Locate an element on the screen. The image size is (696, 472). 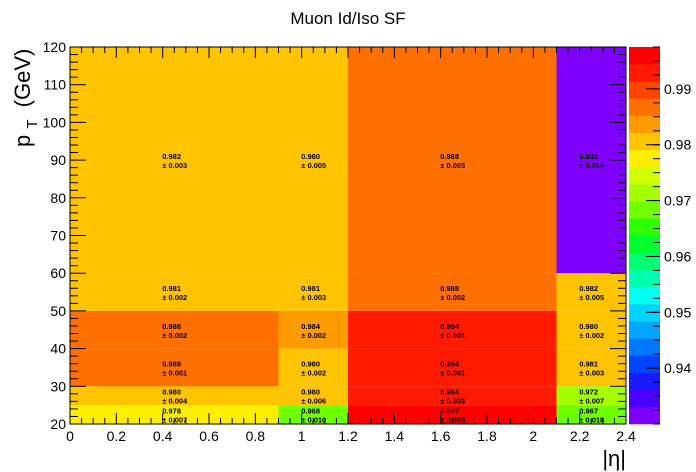
colorbar-tick-label: 0.98 is located at coordinates (677, 145).